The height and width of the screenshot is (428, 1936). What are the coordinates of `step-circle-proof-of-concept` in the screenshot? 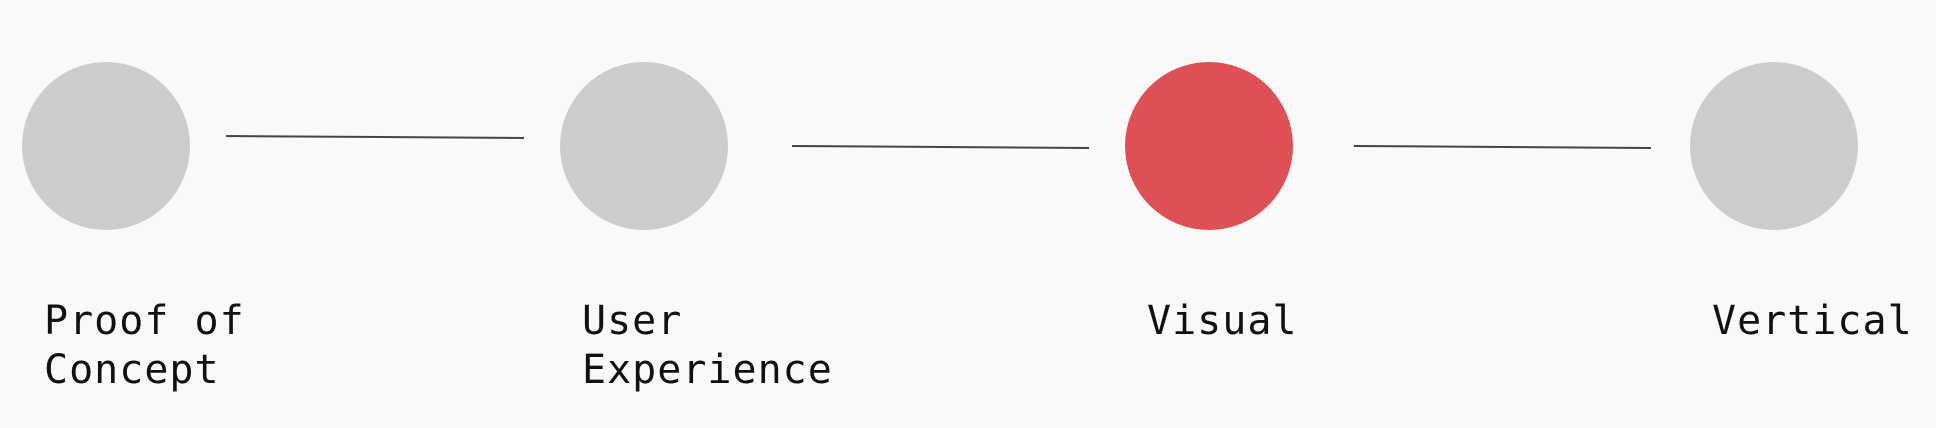 It's located at (106, 146).